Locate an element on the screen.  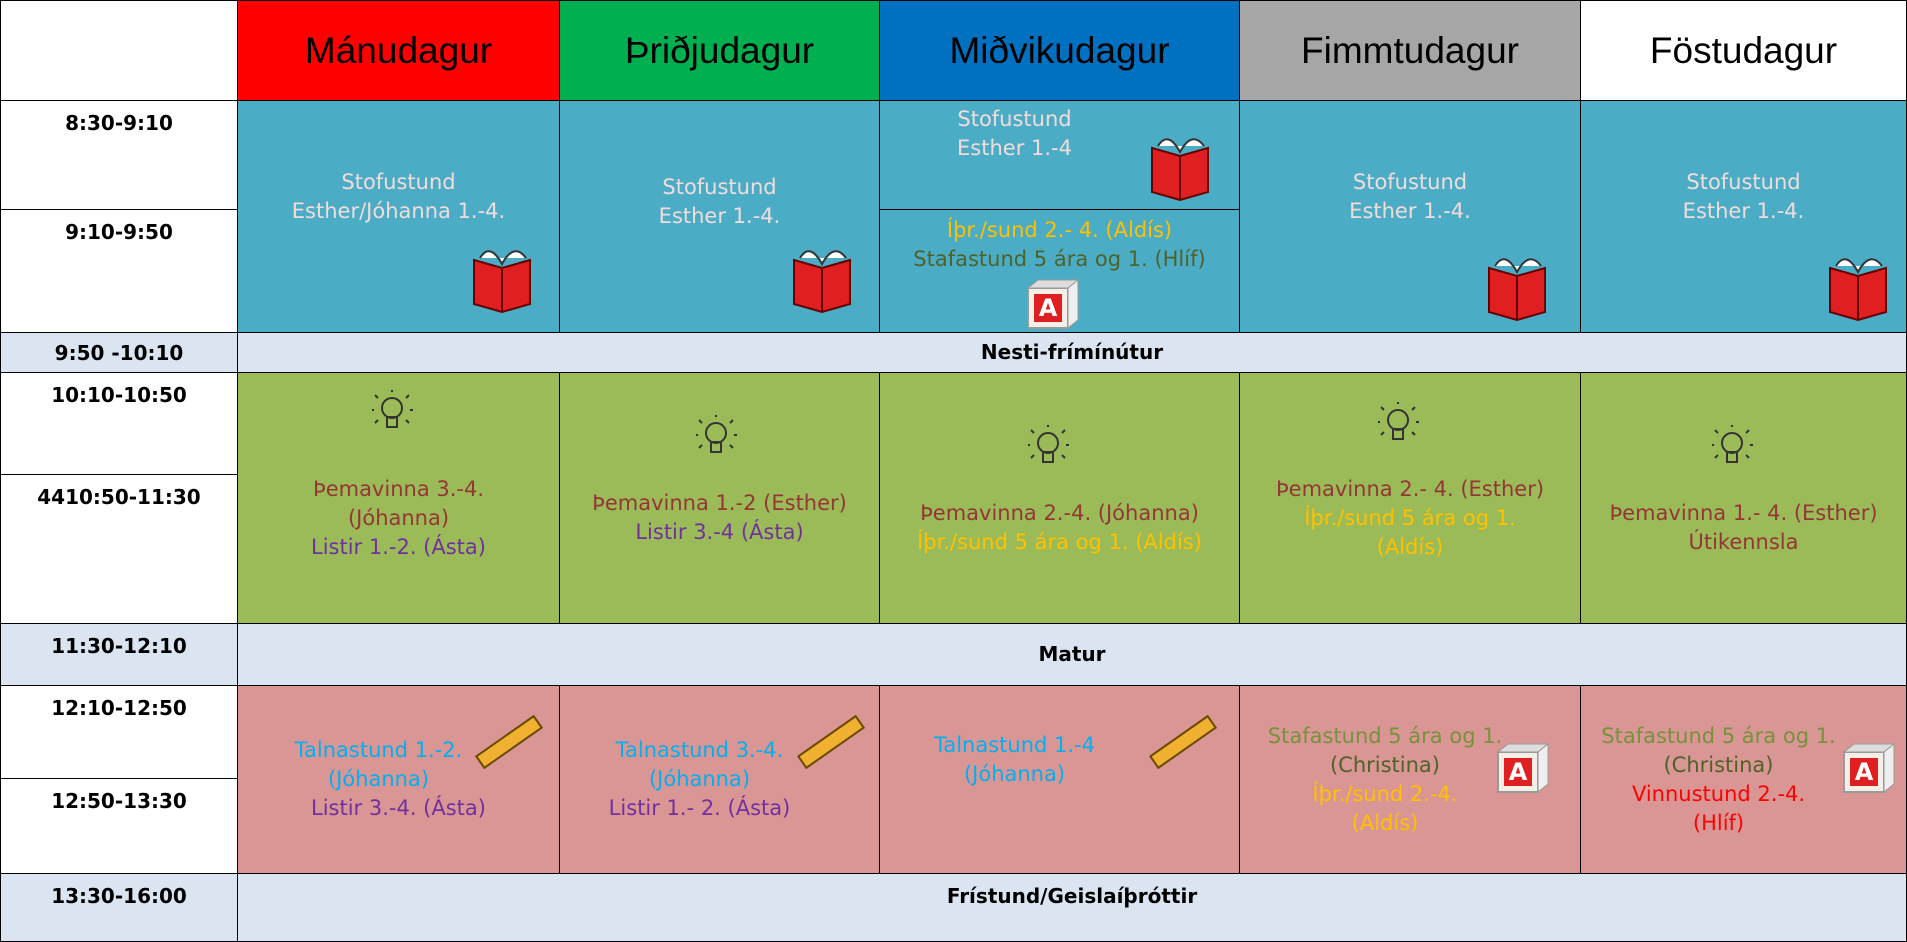
text: Listir 3.-4. (Ásta) is located at coordinates (398, 808).